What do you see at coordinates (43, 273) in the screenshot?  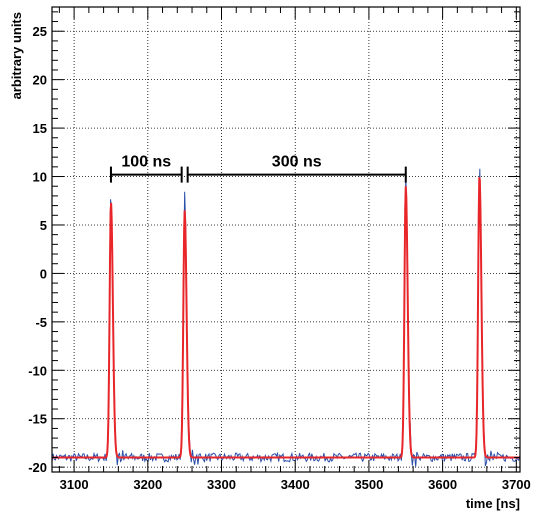 I see `y-tick-label: 0` at bounding box center [43, 273].